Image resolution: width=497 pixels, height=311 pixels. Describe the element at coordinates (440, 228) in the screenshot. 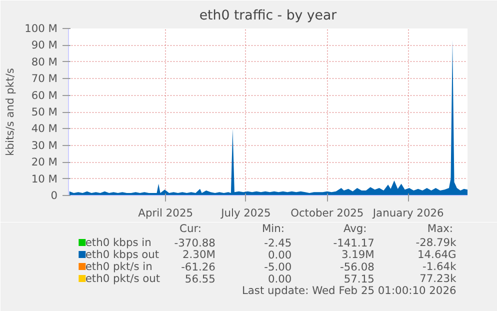

I see `text: Max:` at that location.